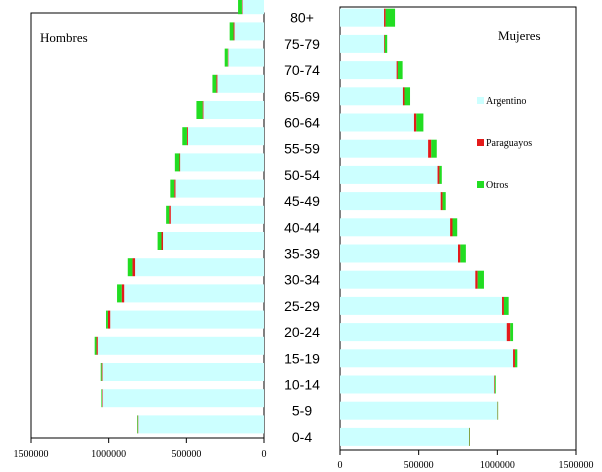  What do you see at coordinates (108, 454) in the screenshot?
I see `men-tick-label-1: 1000000` at bounding box center [108, 454].